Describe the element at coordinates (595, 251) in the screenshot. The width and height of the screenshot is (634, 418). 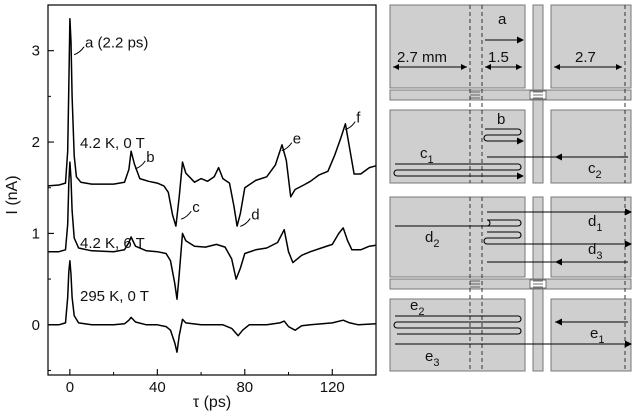
I see `path-label-d3: d3` at that location.